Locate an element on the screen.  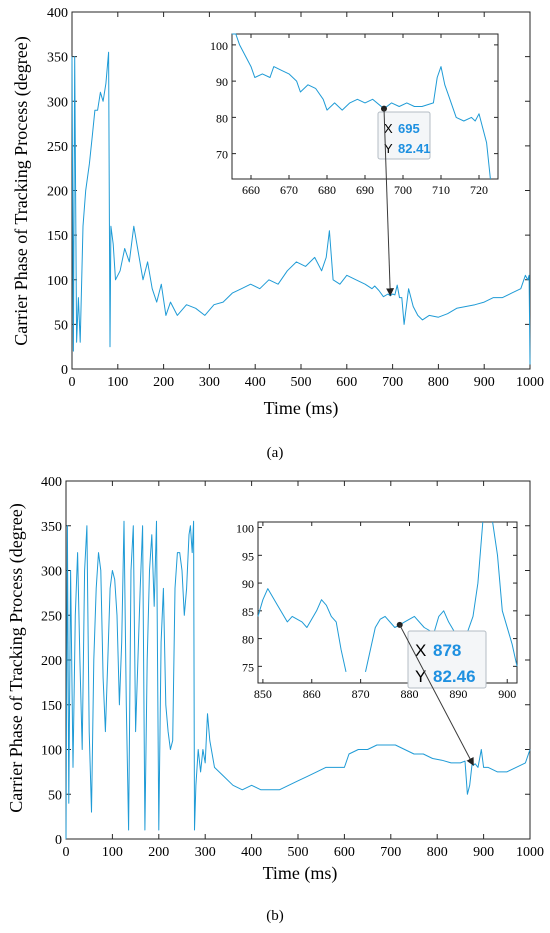
inset-plot-area-a is located at coordinates (365, 106).